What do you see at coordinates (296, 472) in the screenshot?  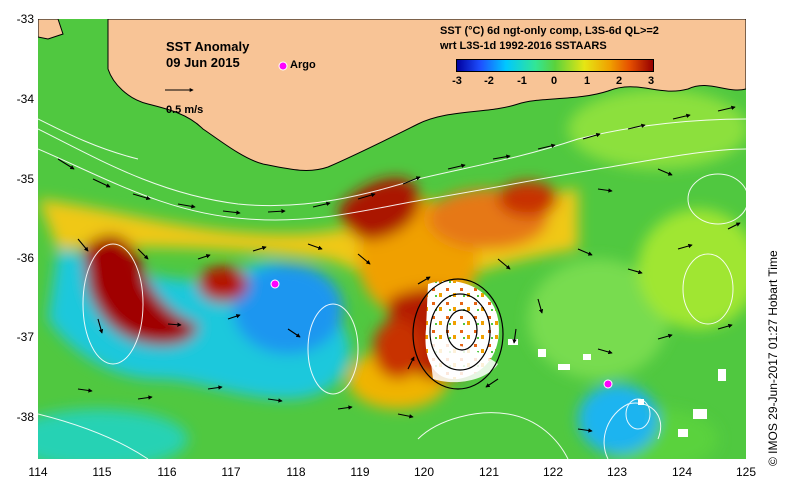 I see `x-tick-label: 118` at bounding box center [296, 472].